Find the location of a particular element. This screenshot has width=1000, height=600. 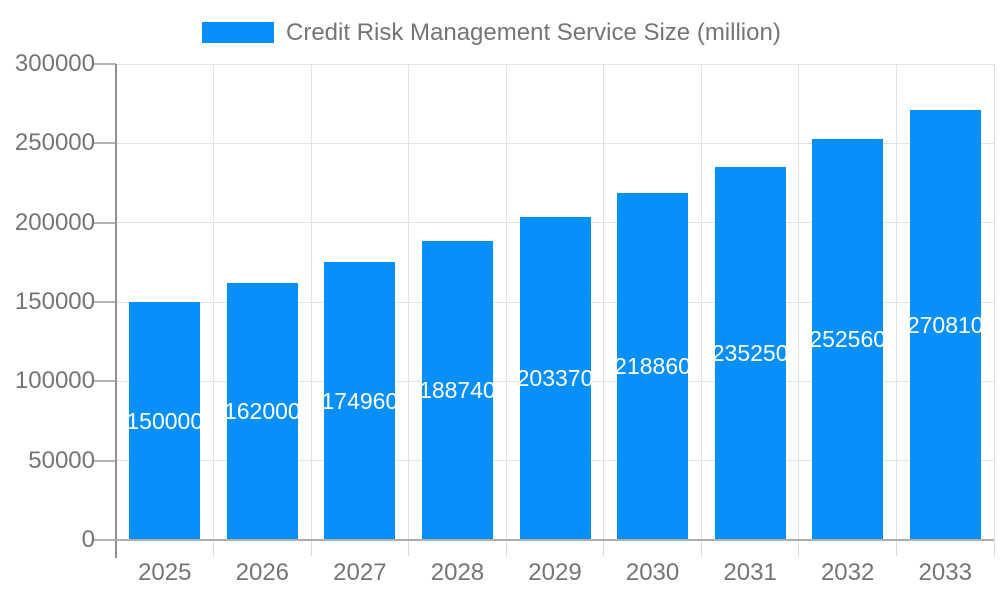

y-axis-tick-label: 200000 is located at coordinates (54, 222).